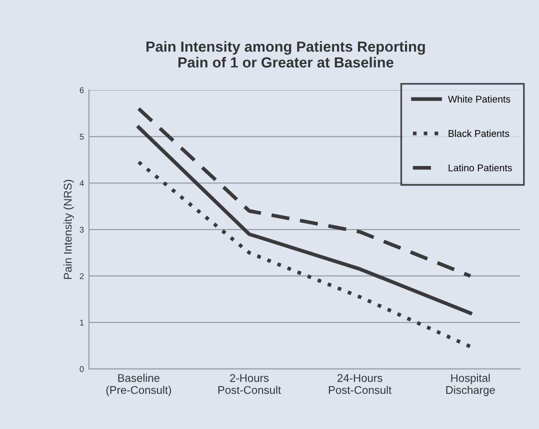 The image size is (539, 429). What do you see at coordinates (69, 229) in the screenshot?
I see `y-axis-title: Pain Intensity (NRS)` at bounding box center [69, 229].